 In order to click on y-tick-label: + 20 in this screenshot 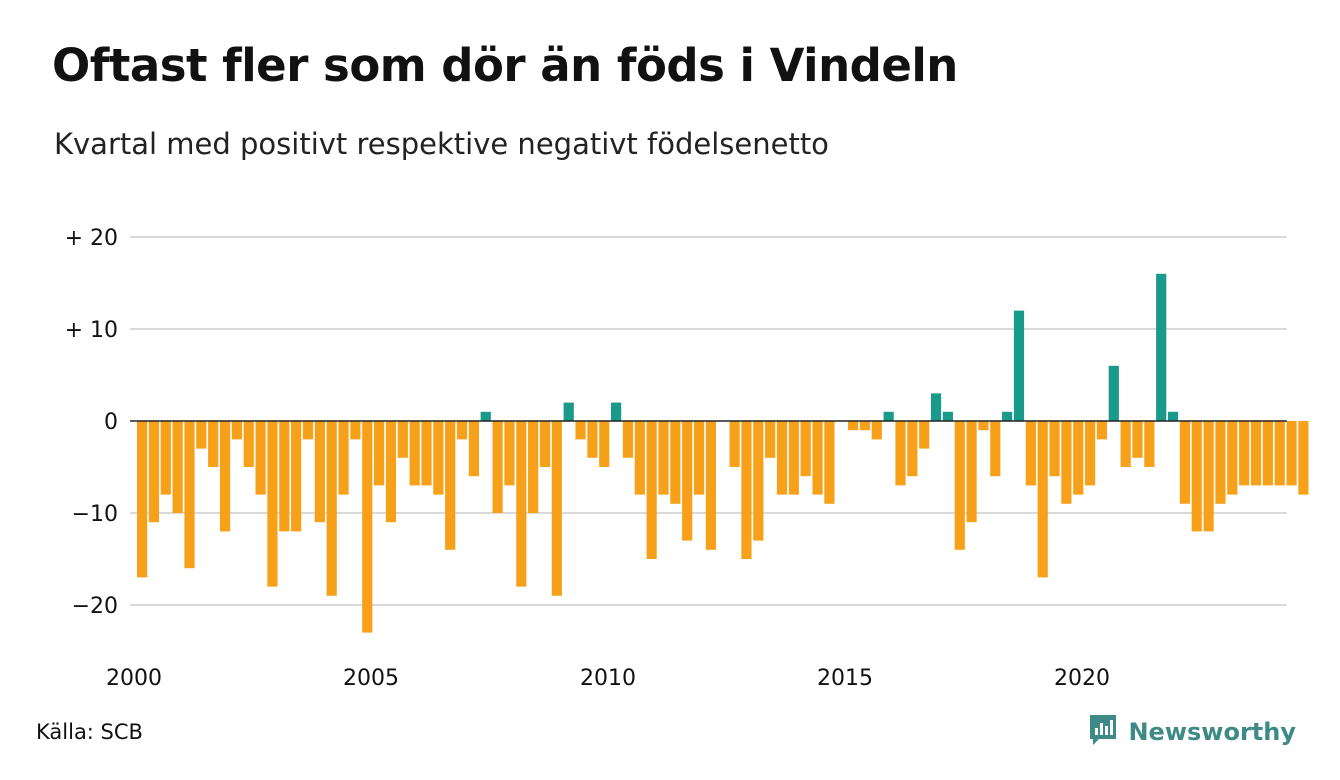, I will do `click(91, 238)`.